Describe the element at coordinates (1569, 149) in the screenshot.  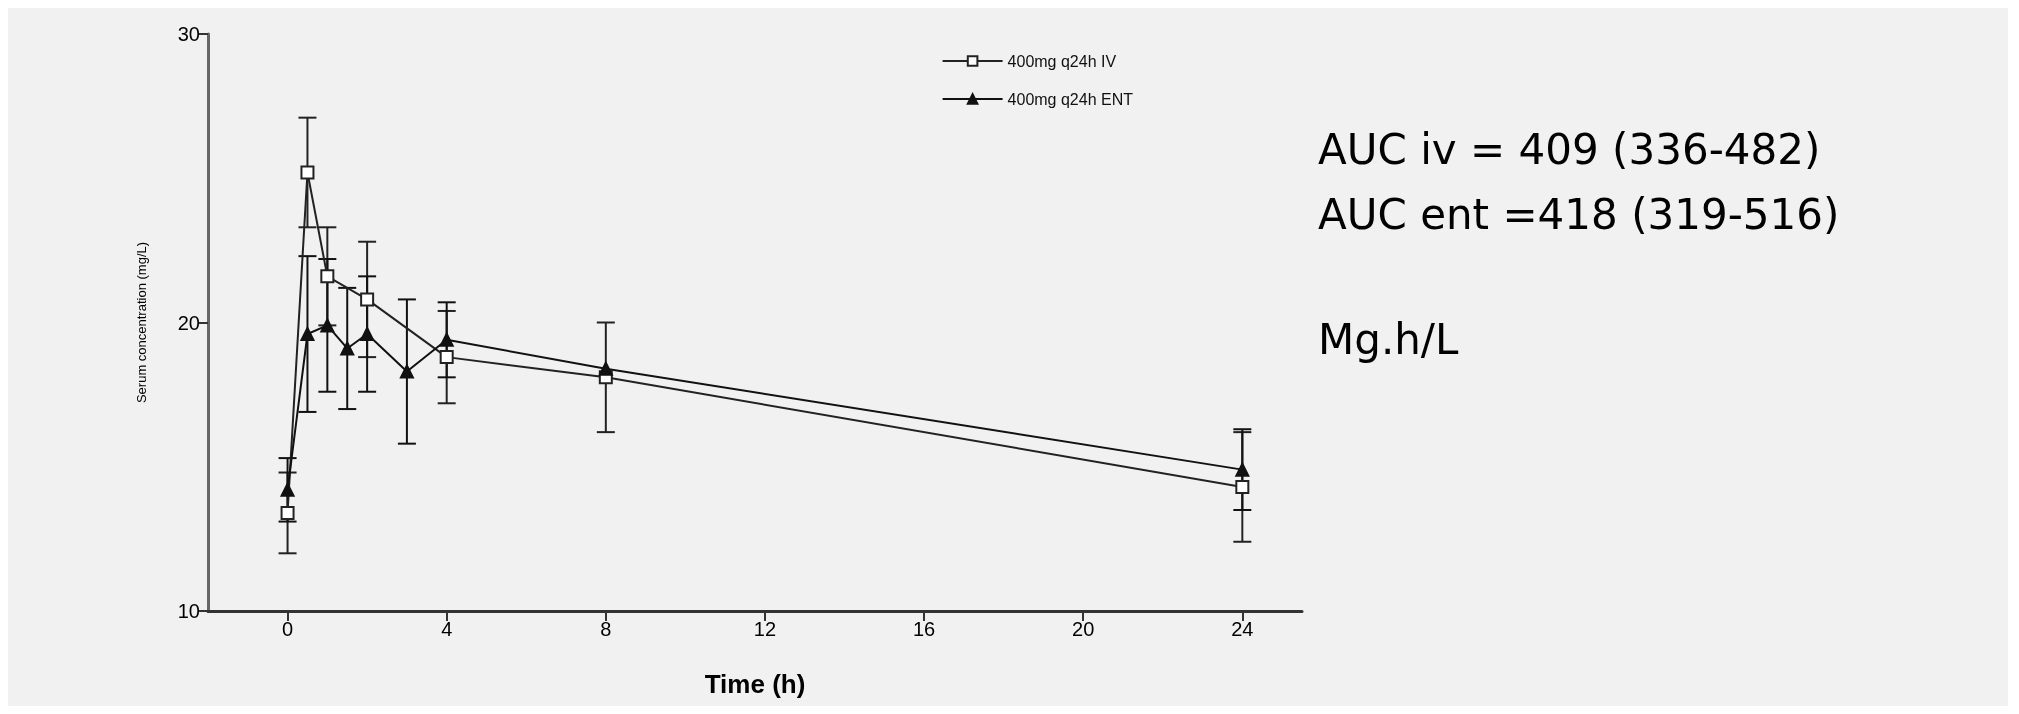
I see `text: AUC iv = 409 (336-482)` at that location.